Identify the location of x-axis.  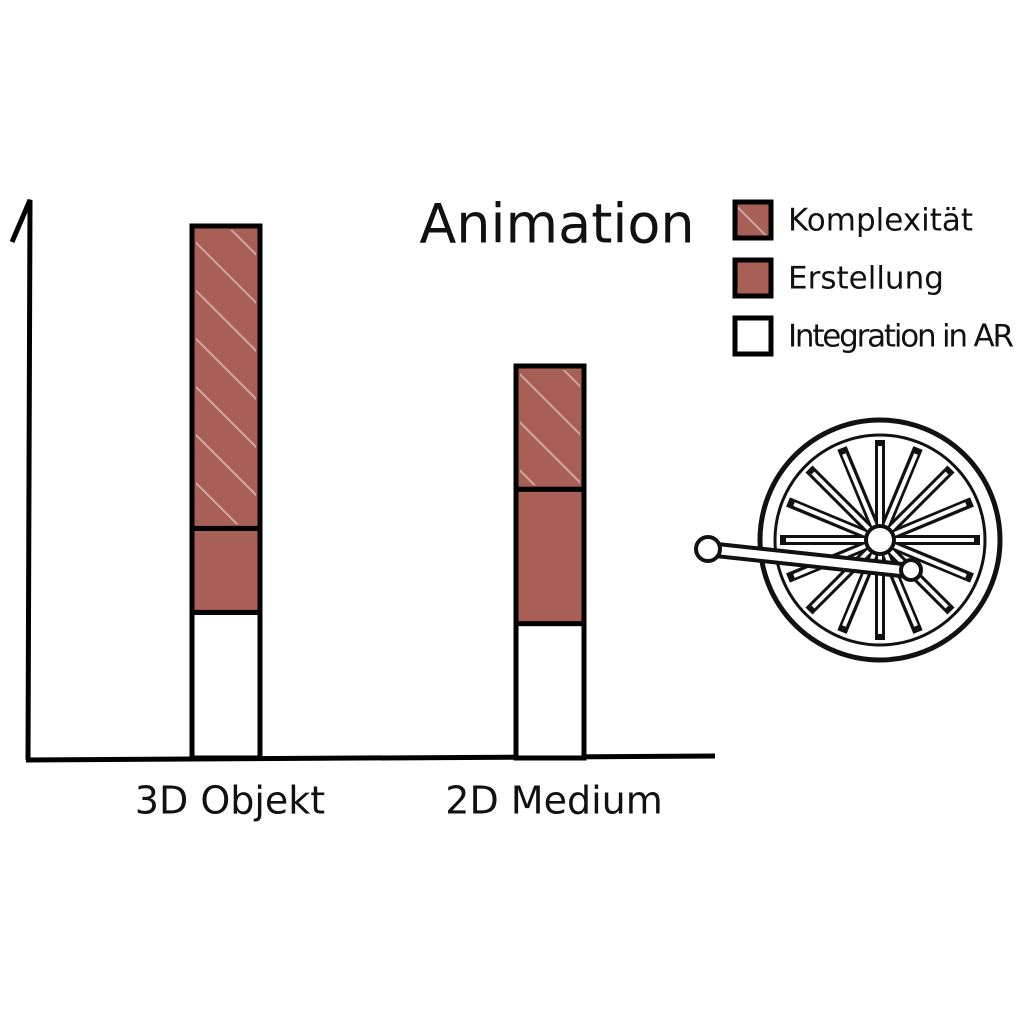
(370, 758).